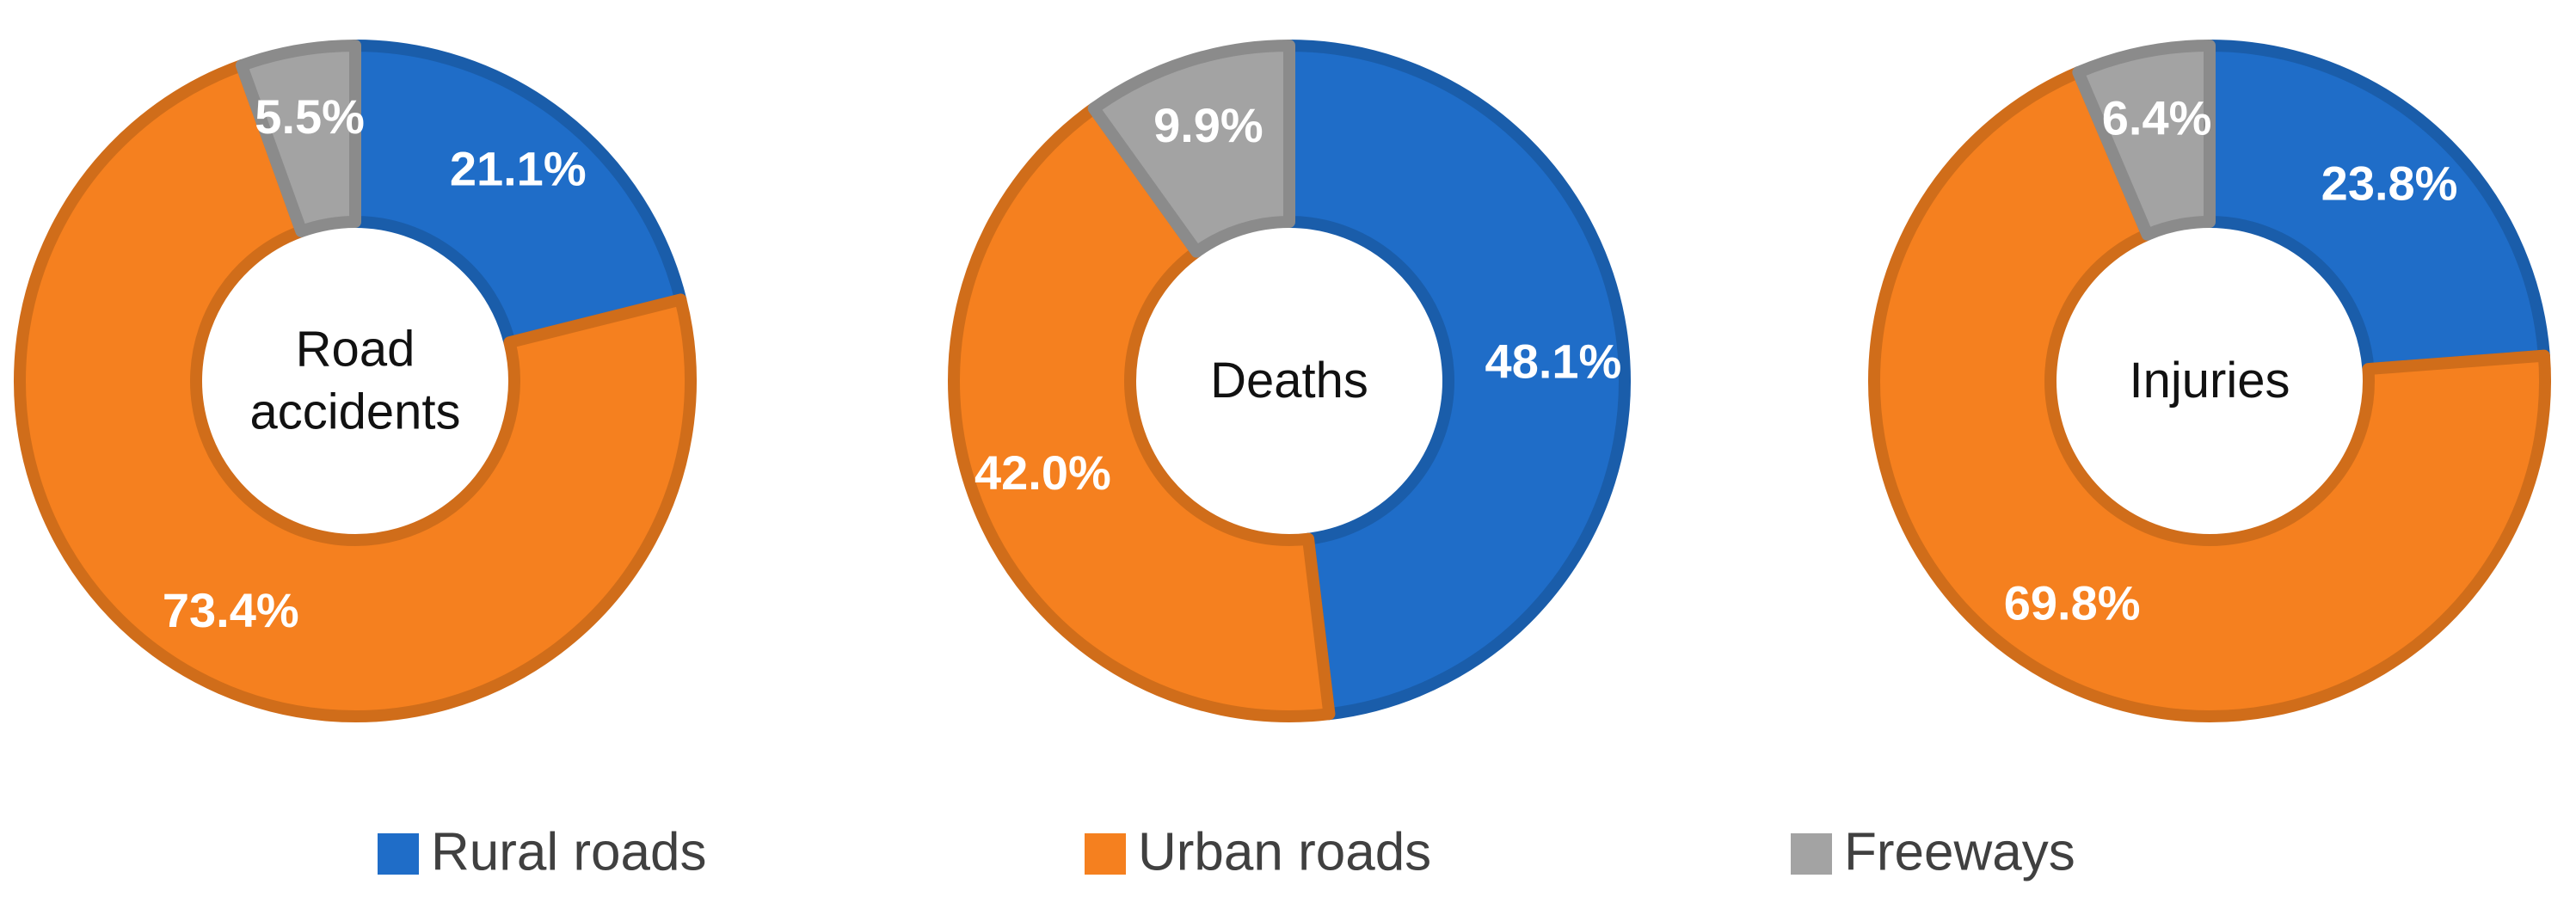 This screenshot has width=2576, height=909. Describe the element at coordinates (355, 380) in the screenshot. I see `center-label: Road accidents` at that location.